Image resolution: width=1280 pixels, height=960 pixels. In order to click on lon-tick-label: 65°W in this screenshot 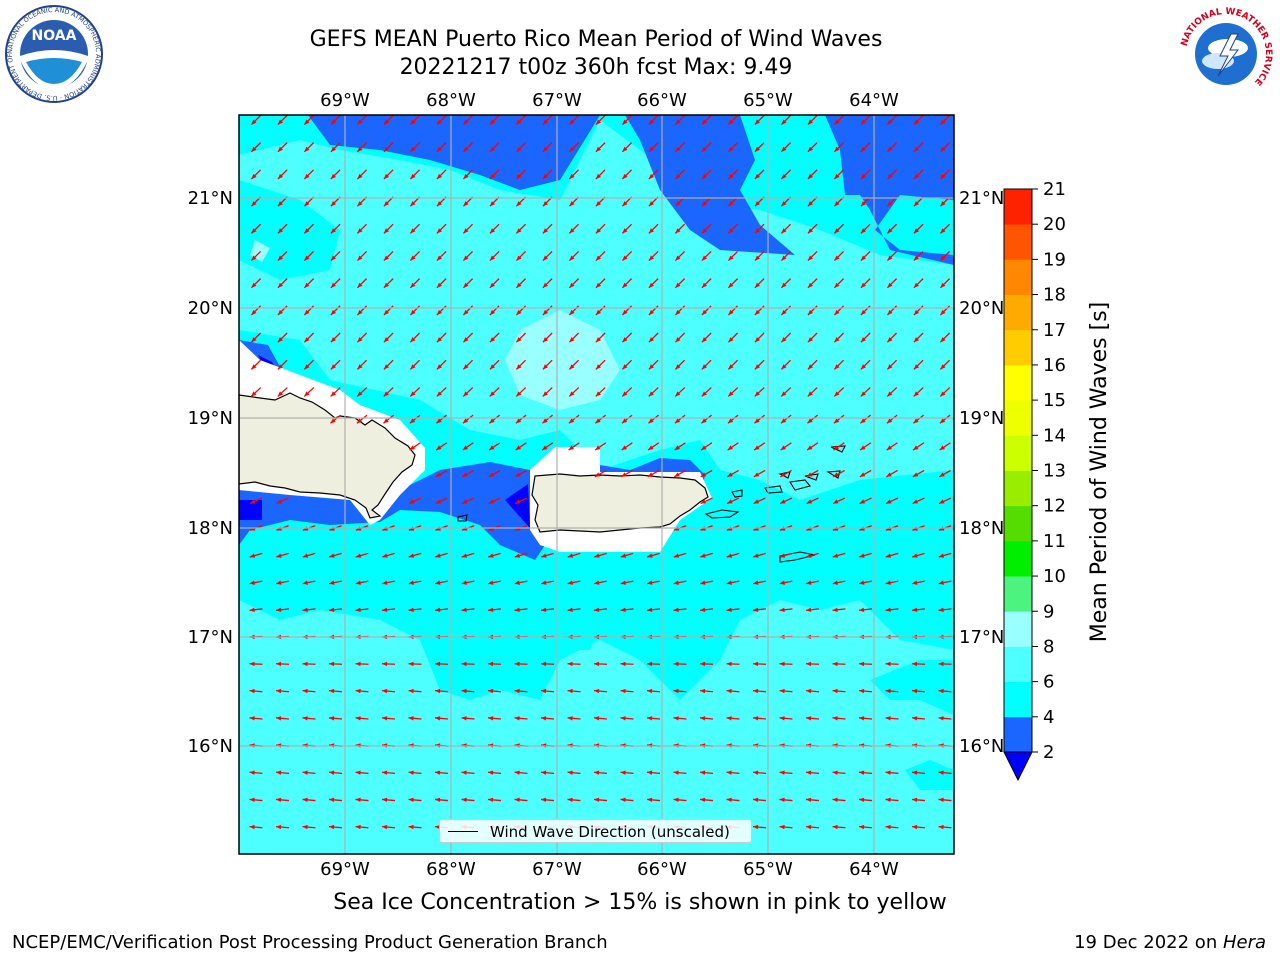, I will do `click(768, 869)`.